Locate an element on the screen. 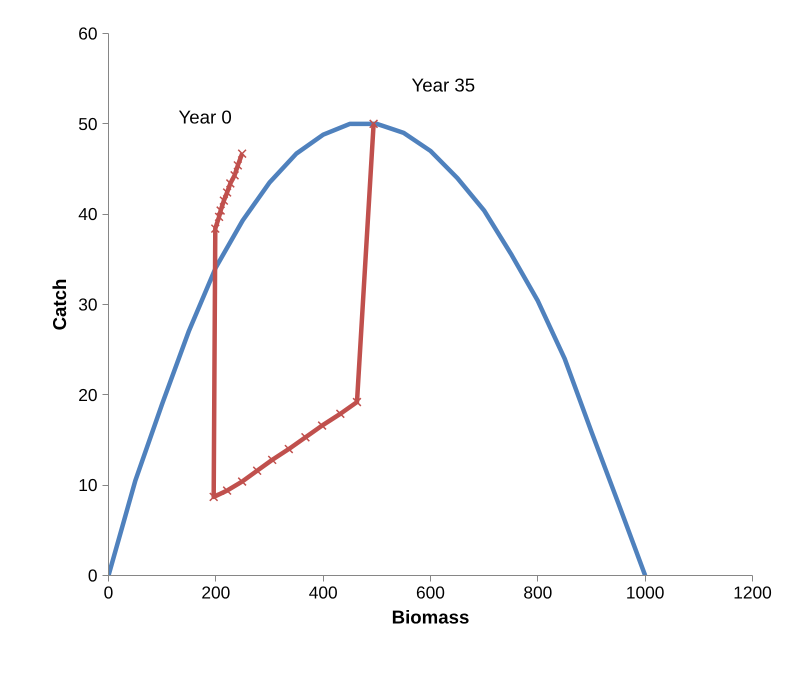  annotation: Year 35 is located at coordinates (444, 85).